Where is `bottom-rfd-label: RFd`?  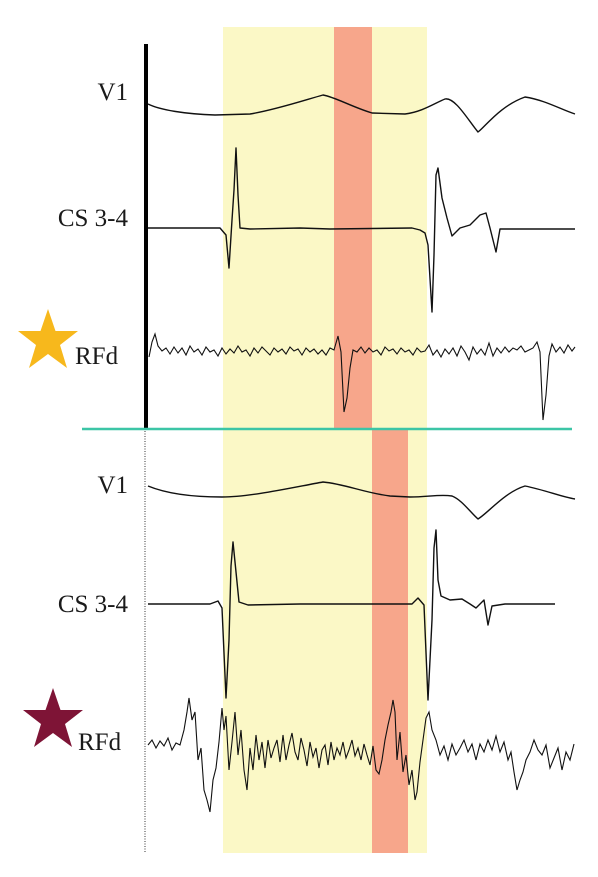 bottom-rfd-label: RFd is located at coordinates (100, 742).